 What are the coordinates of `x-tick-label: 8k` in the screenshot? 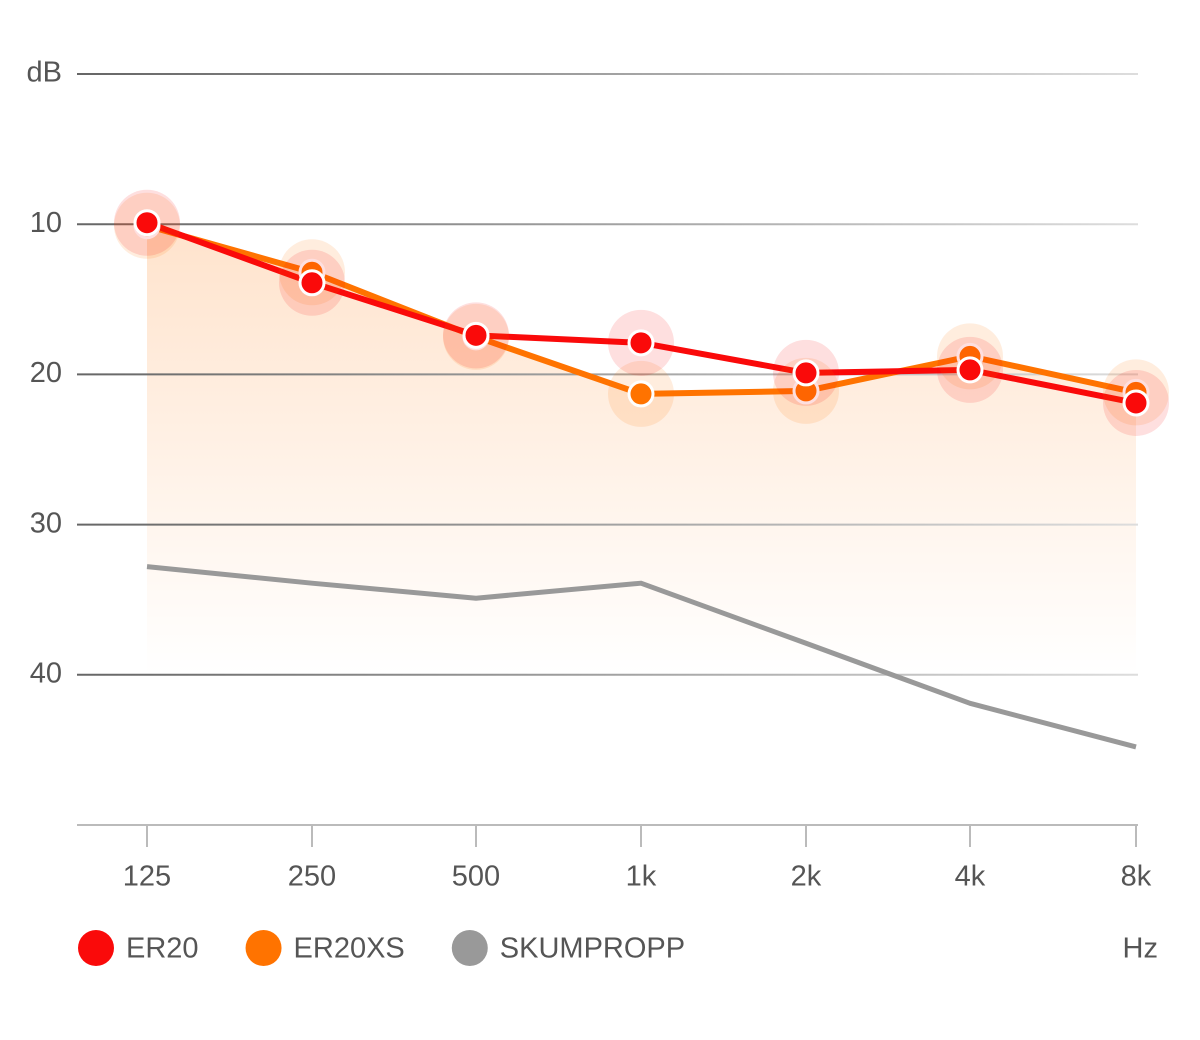 It's located at (1136, 877).